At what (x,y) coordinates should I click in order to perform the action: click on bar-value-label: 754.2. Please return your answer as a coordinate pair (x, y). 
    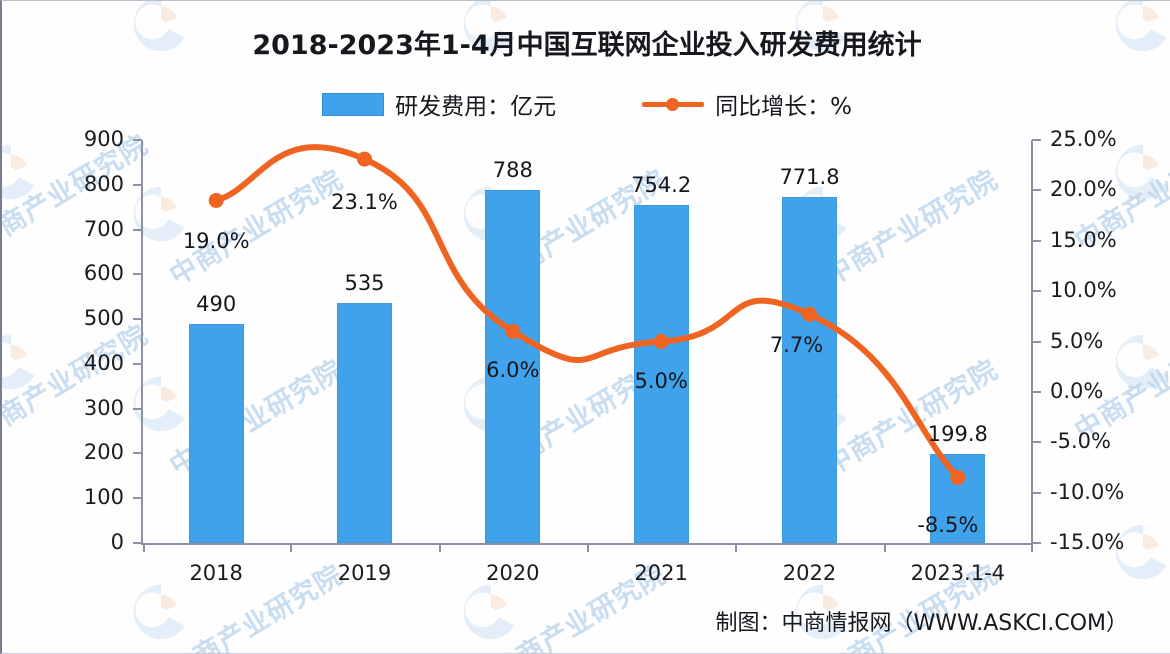
    Looking at the image, I should click on (661, 185).